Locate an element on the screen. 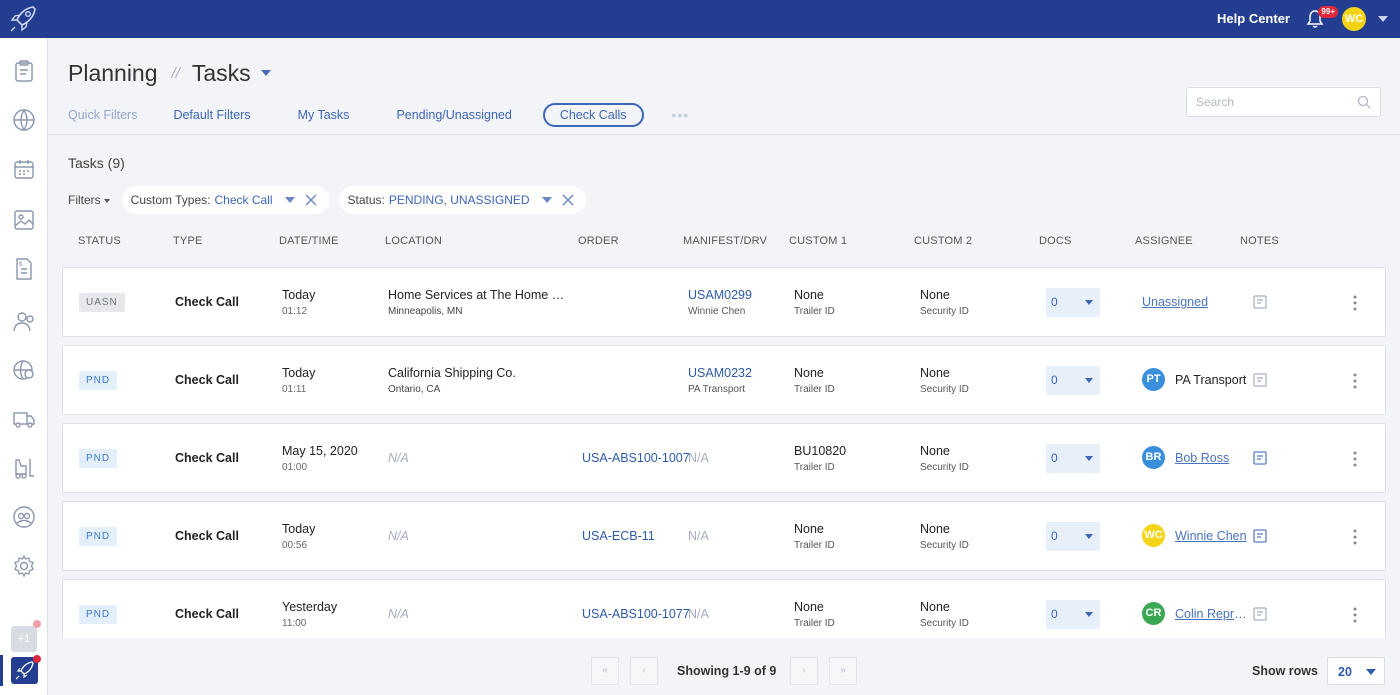  add-app-button: +1 is located at coordinates (24, 639).